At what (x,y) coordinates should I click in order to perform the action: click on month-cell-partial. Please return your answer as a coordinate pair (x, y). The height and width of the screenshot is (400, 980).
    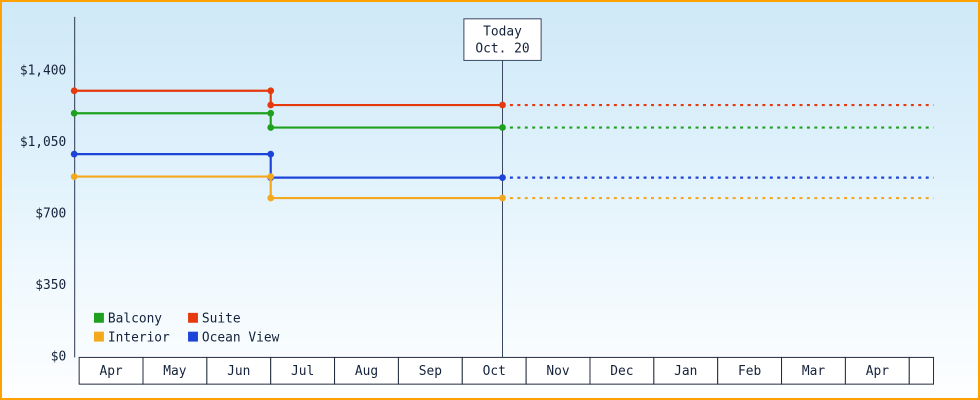
    Looking at the image, I should click on (921, 370).